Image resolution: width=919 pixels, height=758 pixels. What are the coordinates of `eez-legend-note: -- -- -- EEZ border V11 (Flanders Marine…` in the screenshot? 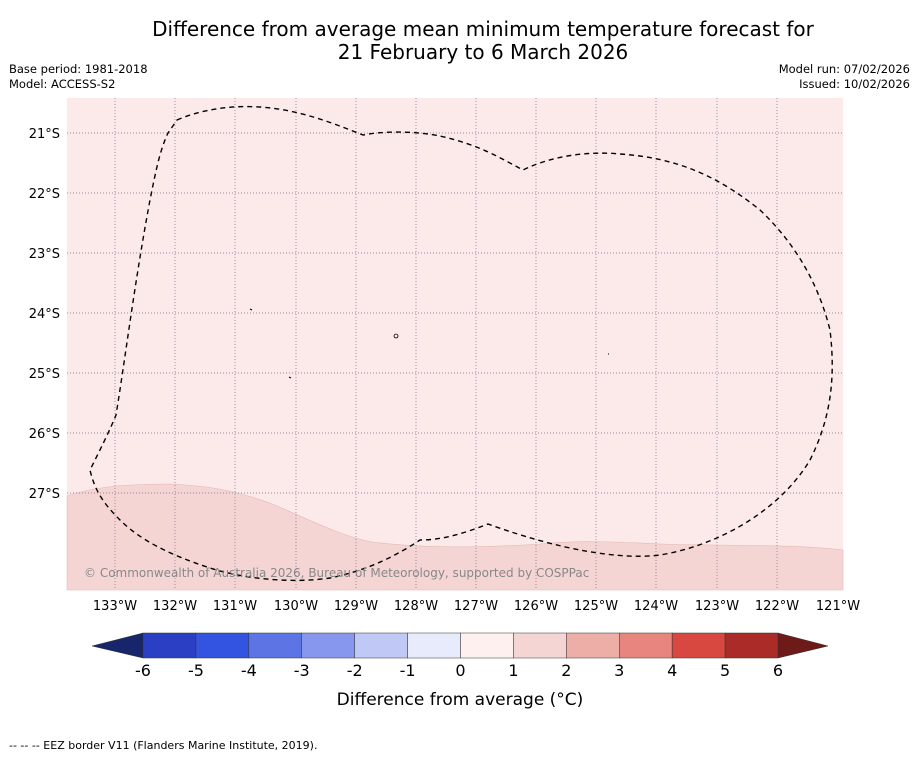 It's located at (163, 745).